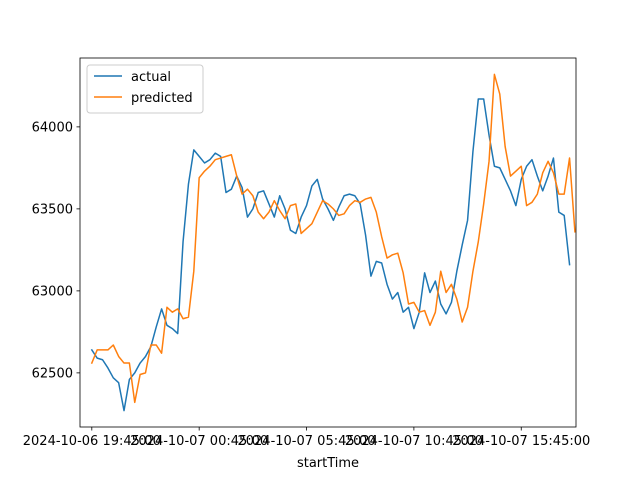 This screenshot has width=640, height=480. What do you see at coordinates (199, 441) in the screenshot?
I see `x-tick-label: 2024-10-07 00:45:00` at bounding box center [199, 441].